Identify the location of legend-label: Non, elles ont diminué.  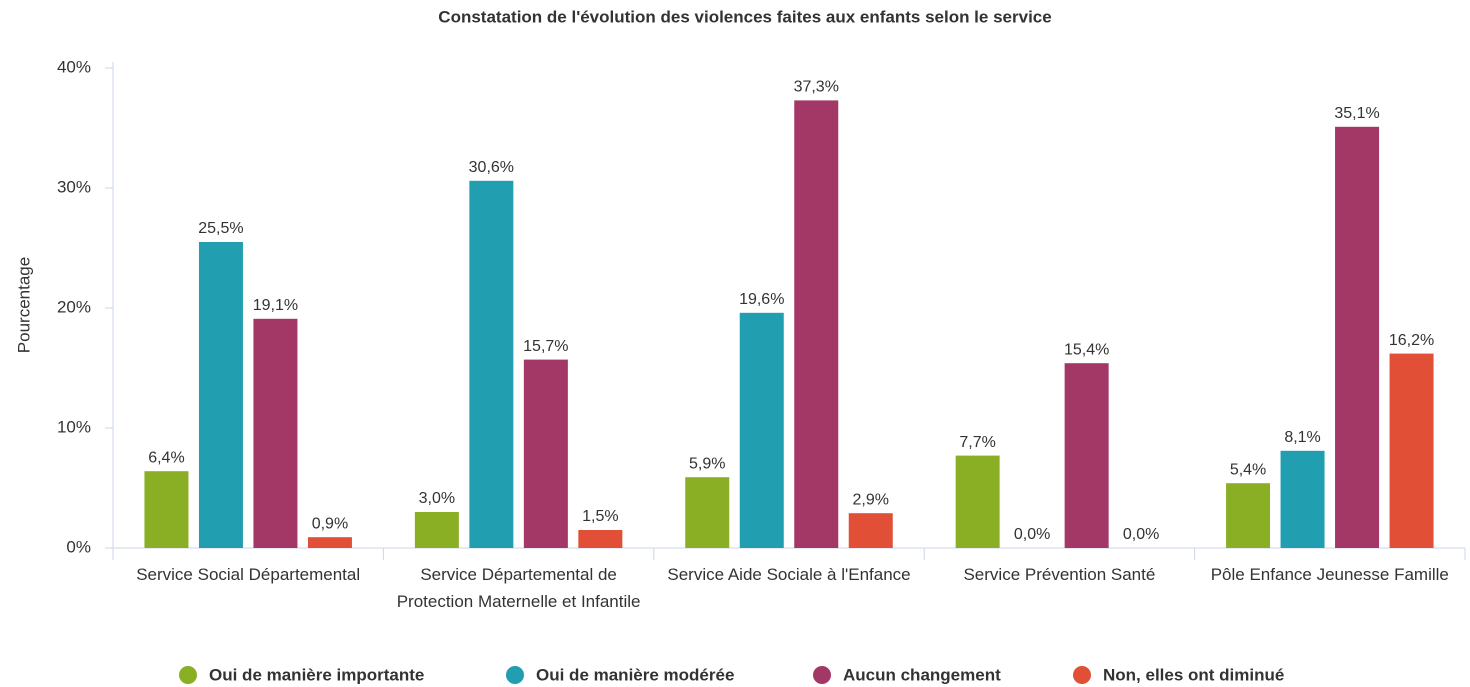
(1193, 674).